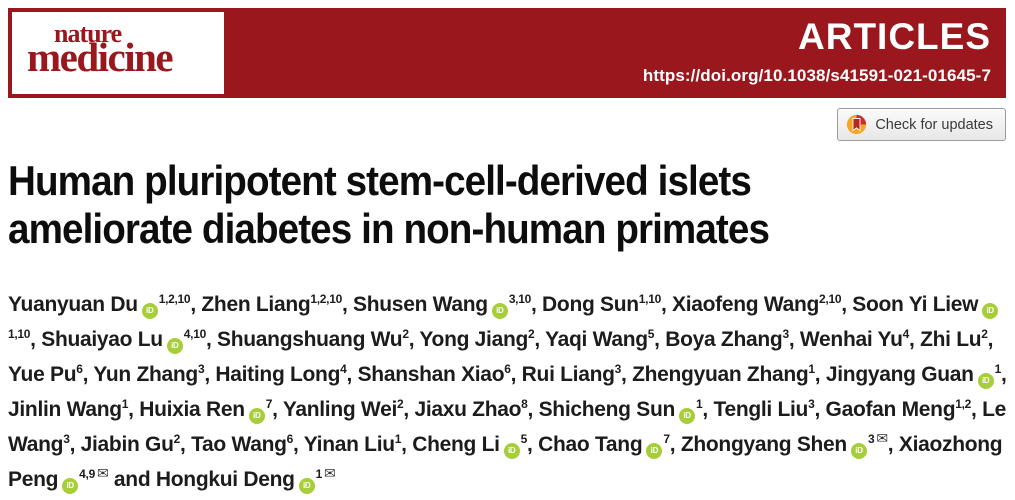 The height and width of the screenshot is (500, 1015). I want to click on author-name: Yun Zhang3, so click(149, 374).